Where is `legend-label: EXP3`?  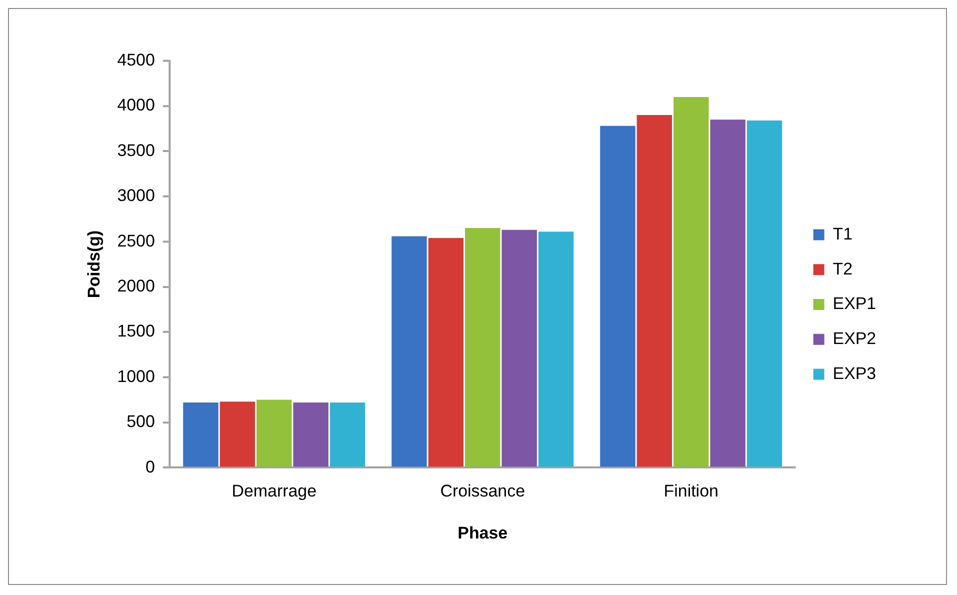
legend-label: EXP3 is located at coordinates (854, 373).